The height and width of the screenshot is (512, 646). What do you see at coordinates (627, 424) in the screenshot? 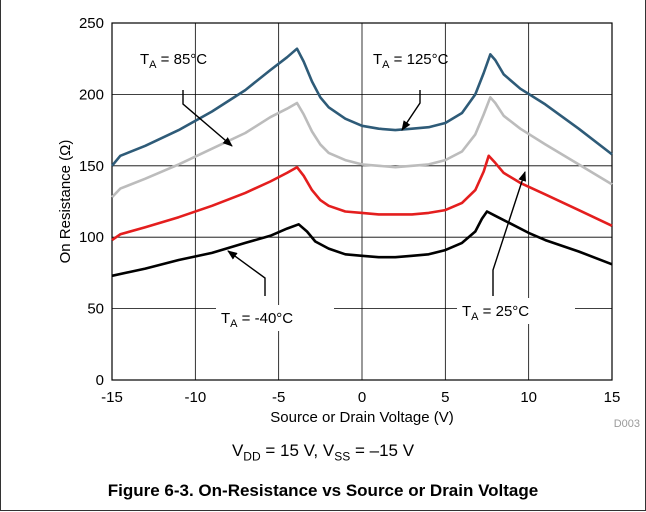
I see `figure-code: D003` at bounding box center [627, 424].